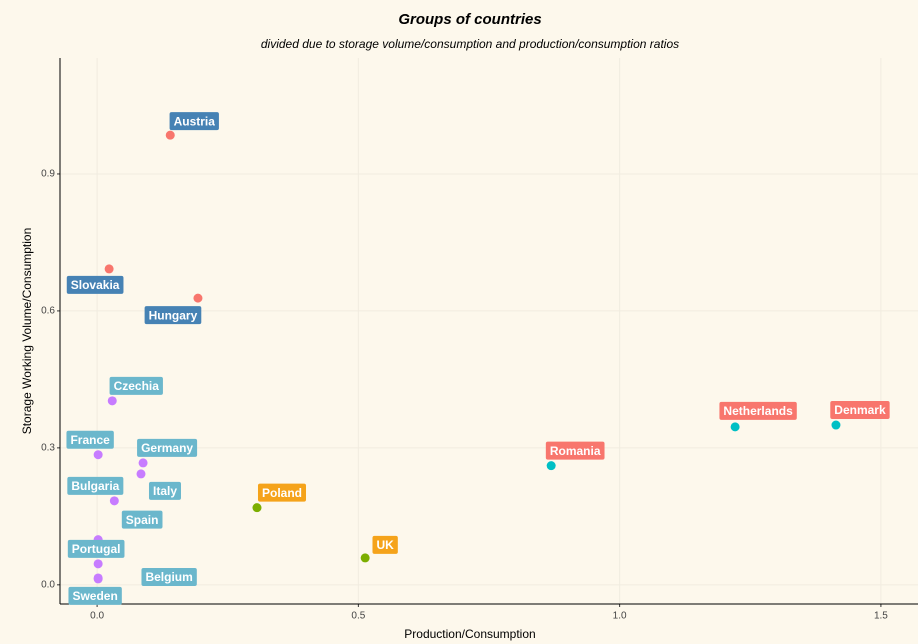 Image resolution: width=918 pixels, height=644 pixels. I want to click on point-label: Hungary, so click(173, 315).